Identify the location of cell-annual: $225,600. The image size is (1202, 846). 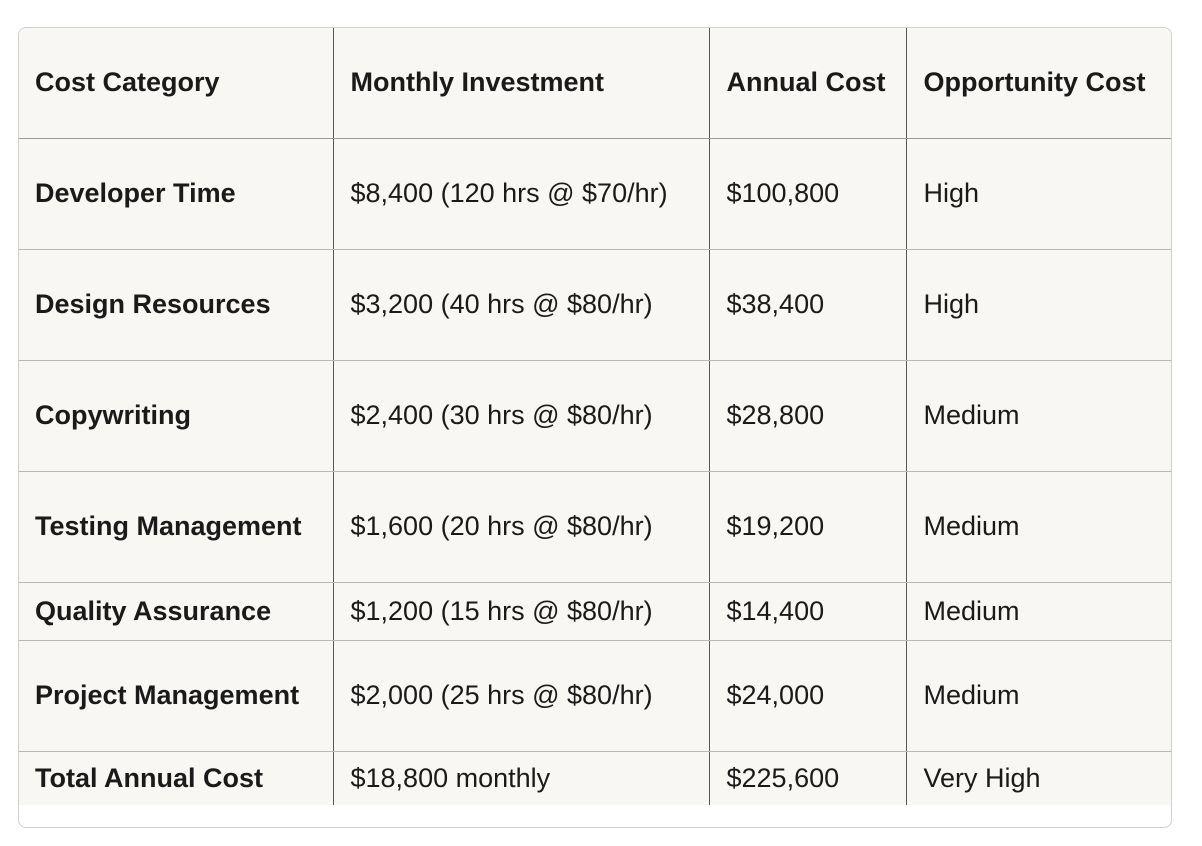
(807, 778).